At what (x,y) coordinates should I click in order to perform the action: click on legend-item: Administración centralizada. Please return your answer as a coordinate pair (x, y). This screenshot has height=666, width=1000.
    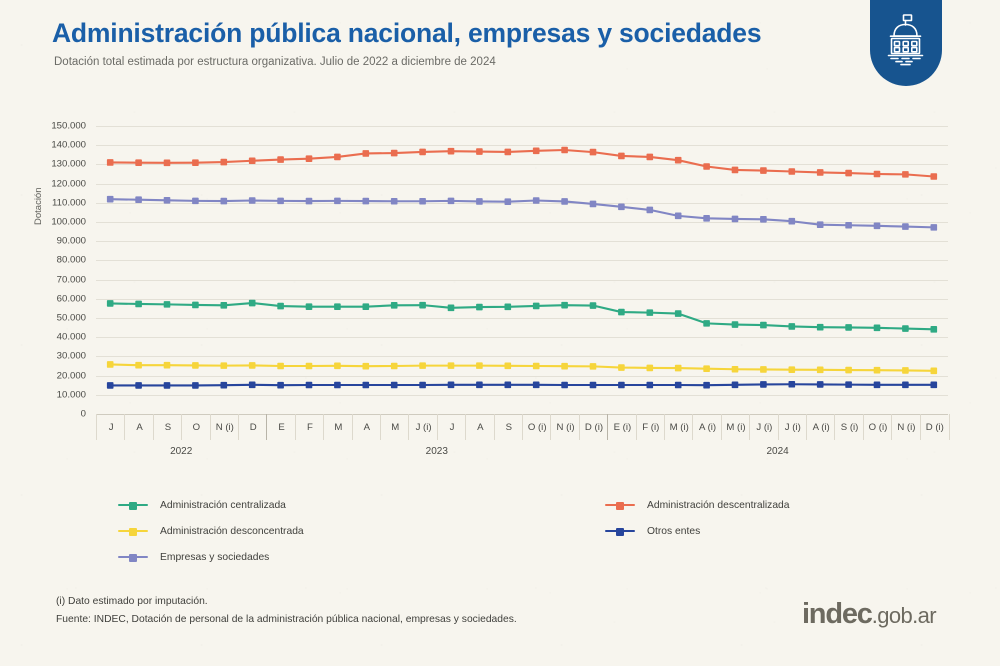
    Looking at the image, I should click on (211, 505).